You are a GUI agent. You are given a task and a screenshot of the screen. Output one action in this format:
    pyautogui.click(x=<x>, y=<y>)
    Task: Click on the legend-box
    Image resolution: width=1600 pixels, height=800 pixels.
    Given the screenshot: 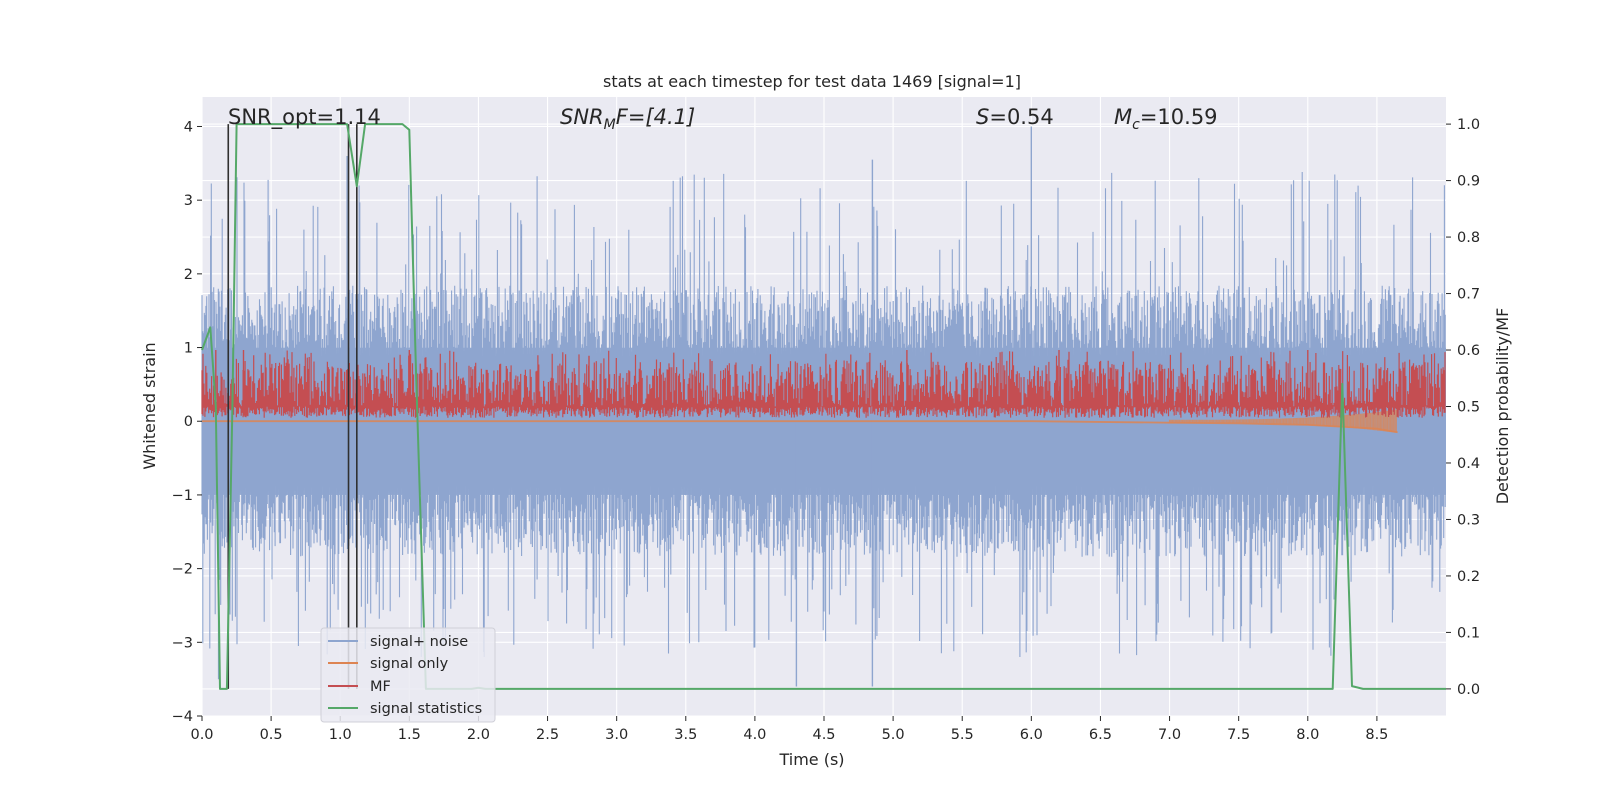 What is the action you would take?
    pyautogui.click(x=408, y=675)
    